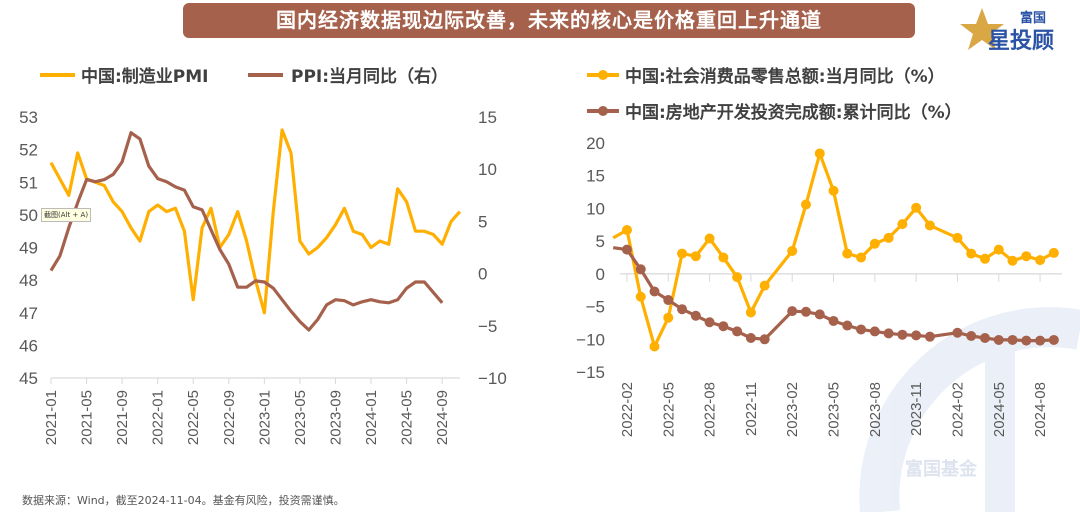 Image resolution: width=1080 pixels, height=512 pixels. I want to click on brand-logo: 富国 星投顾, so click(1007, 31).